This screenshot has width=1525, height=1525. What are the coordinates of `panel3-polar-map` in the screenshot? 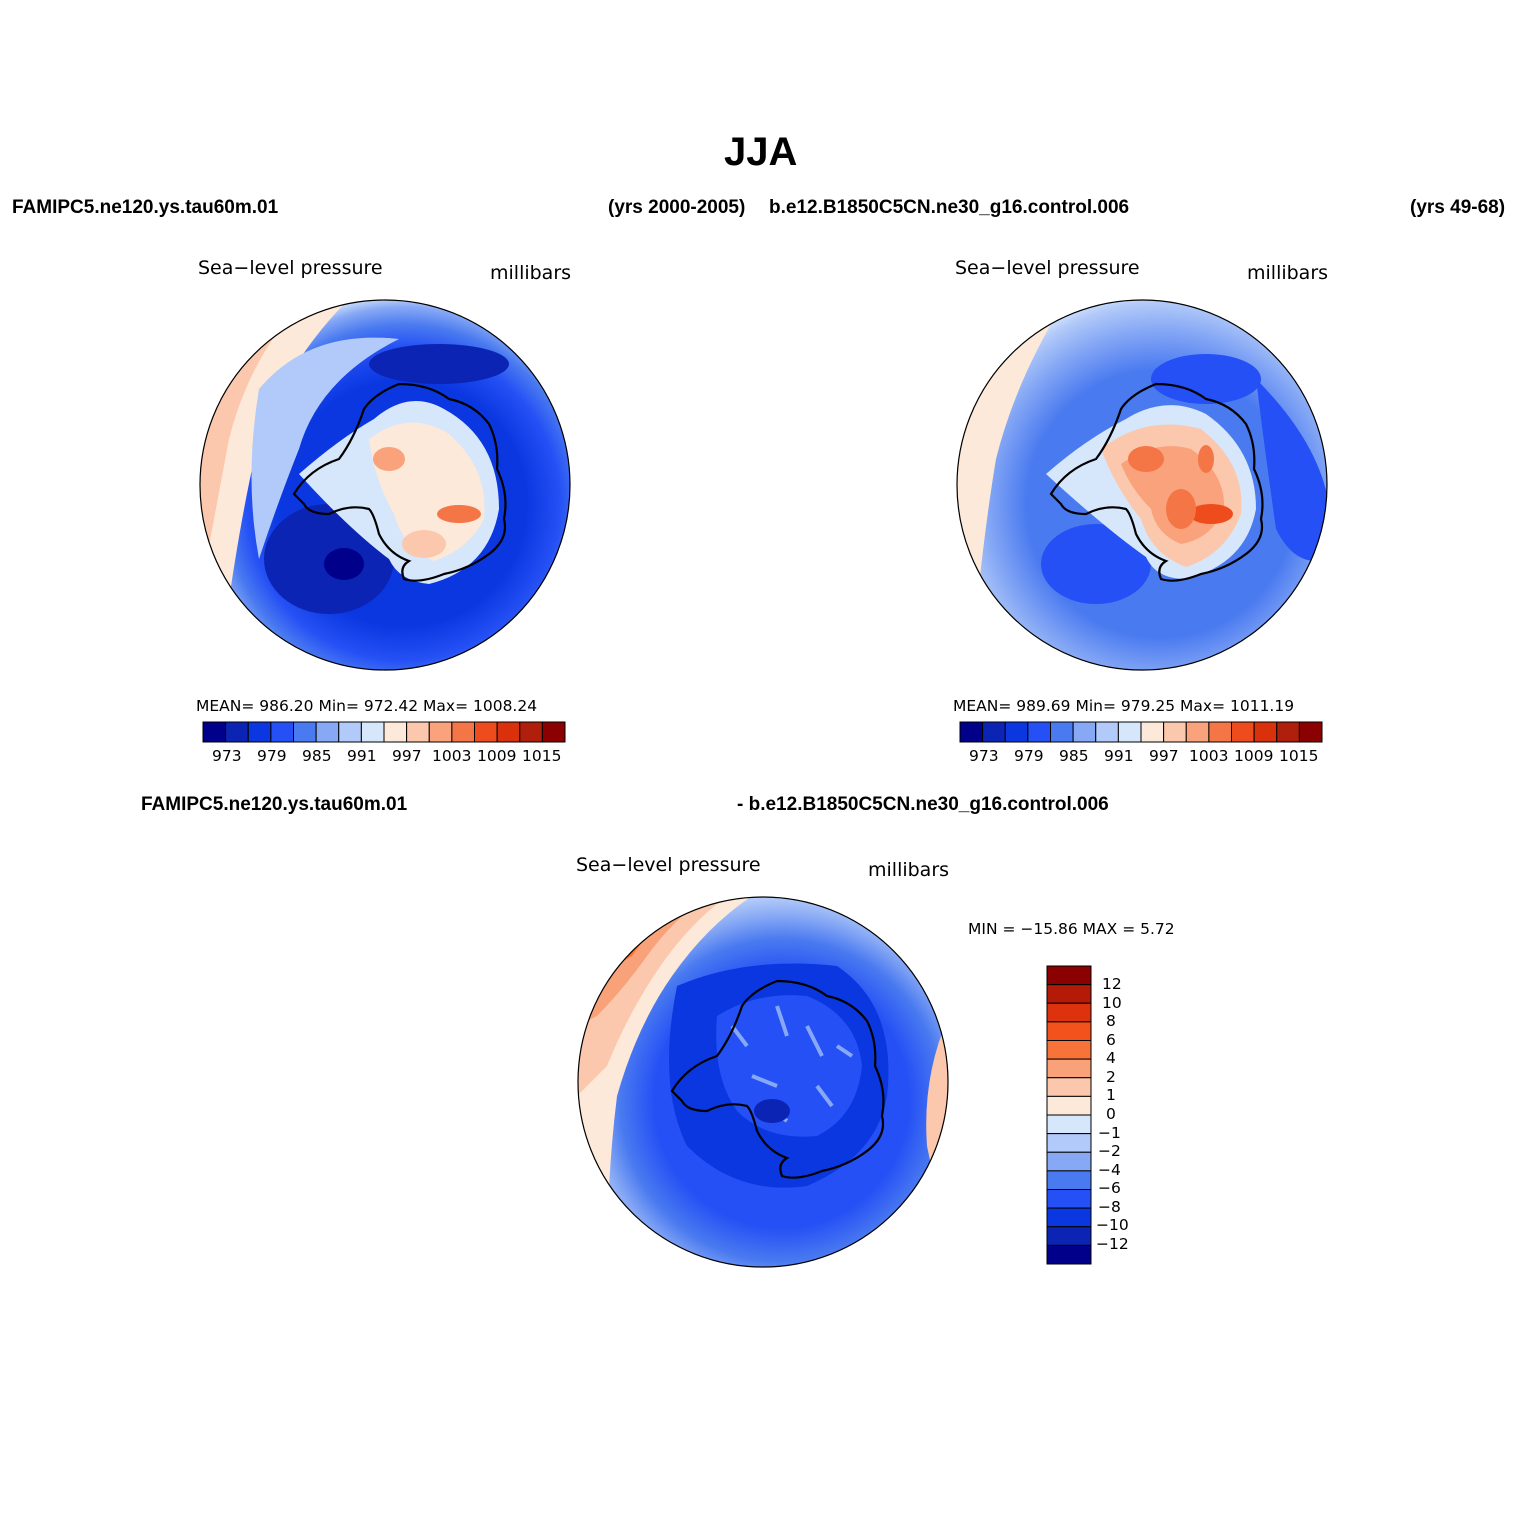 It's located at (763, 1082).